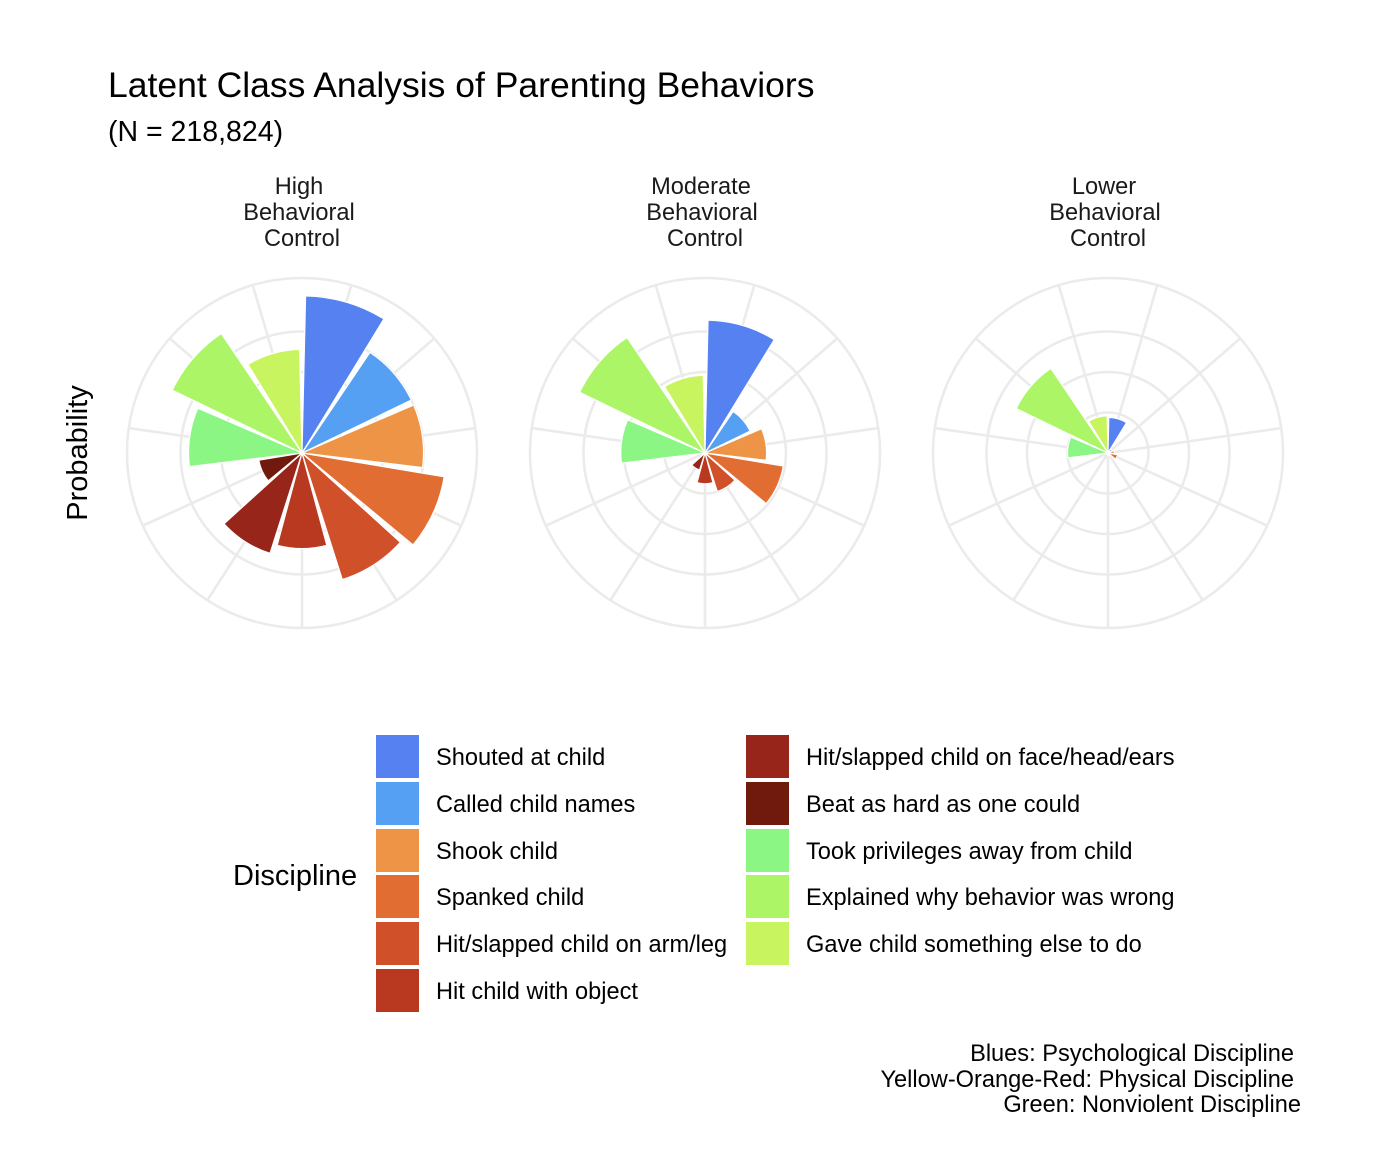  Describe the element at coordinates (1132, 1054) in the screenshot. I see `caption-line: Blues: Psychological Discipline` at that location.